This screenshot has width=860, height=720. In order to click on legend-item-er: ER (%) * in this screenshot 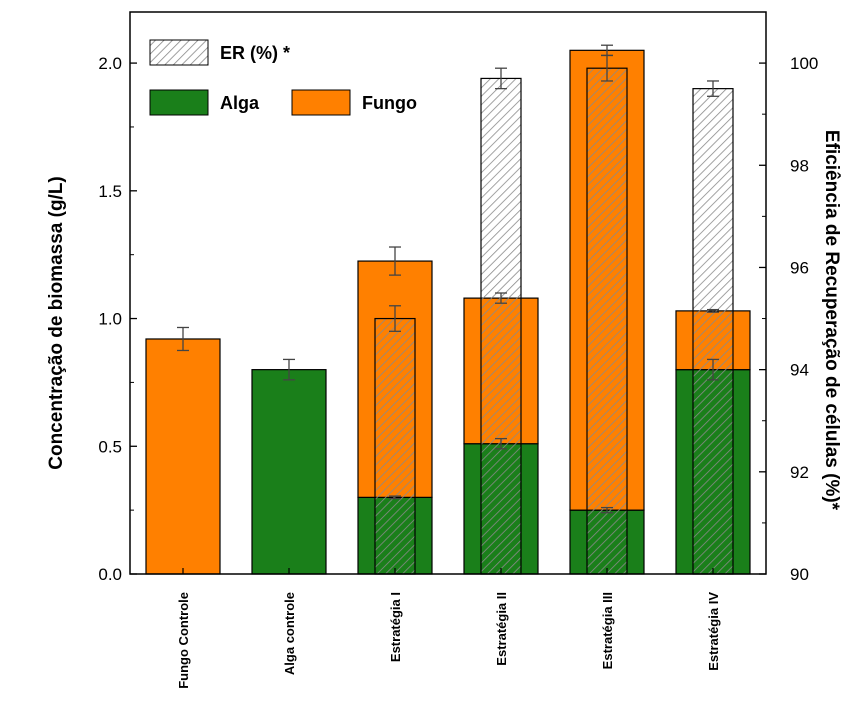, I will do `click(219, 52)`.